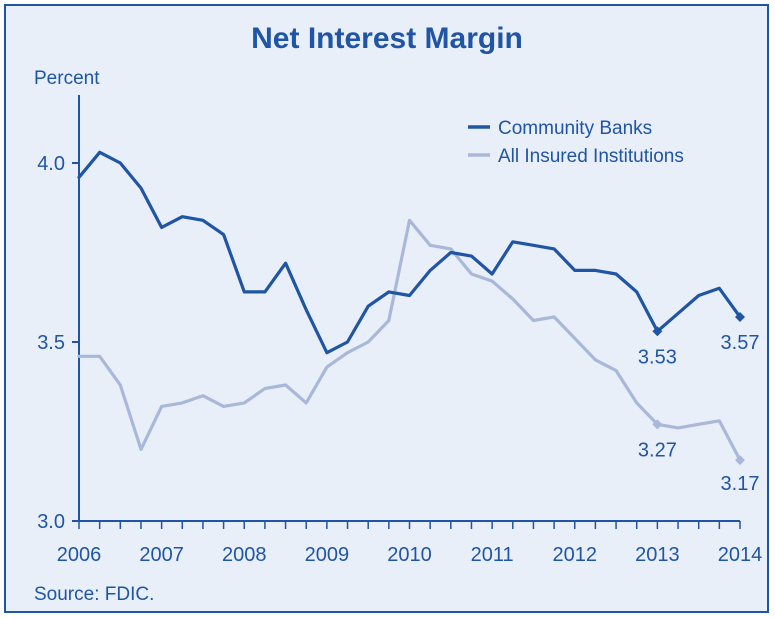 Image resolution: width=775 pixels, height=619 pixels. I want to click on y-tick-label: 4.0, so click(51, 164).